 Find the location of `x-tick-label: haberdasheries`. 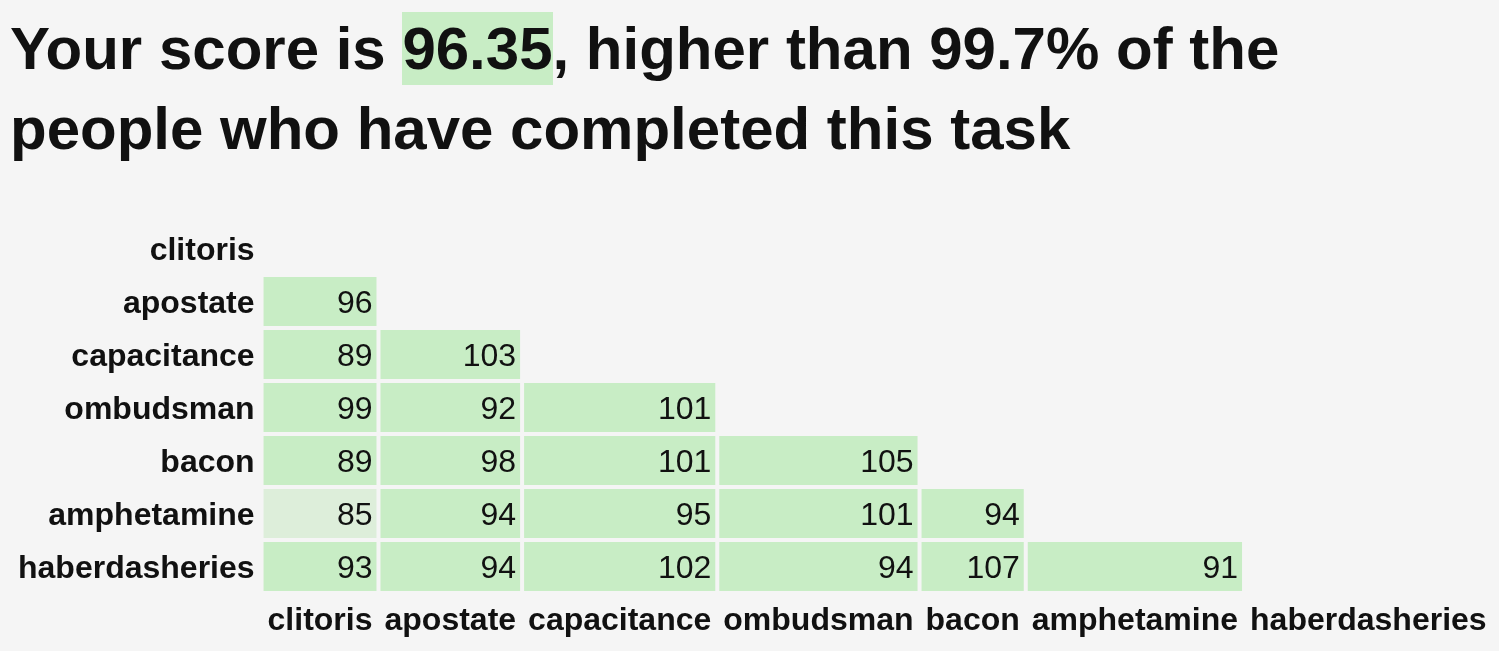

x-tick-label: haberdasheries is located at coordinates (1368, 619).